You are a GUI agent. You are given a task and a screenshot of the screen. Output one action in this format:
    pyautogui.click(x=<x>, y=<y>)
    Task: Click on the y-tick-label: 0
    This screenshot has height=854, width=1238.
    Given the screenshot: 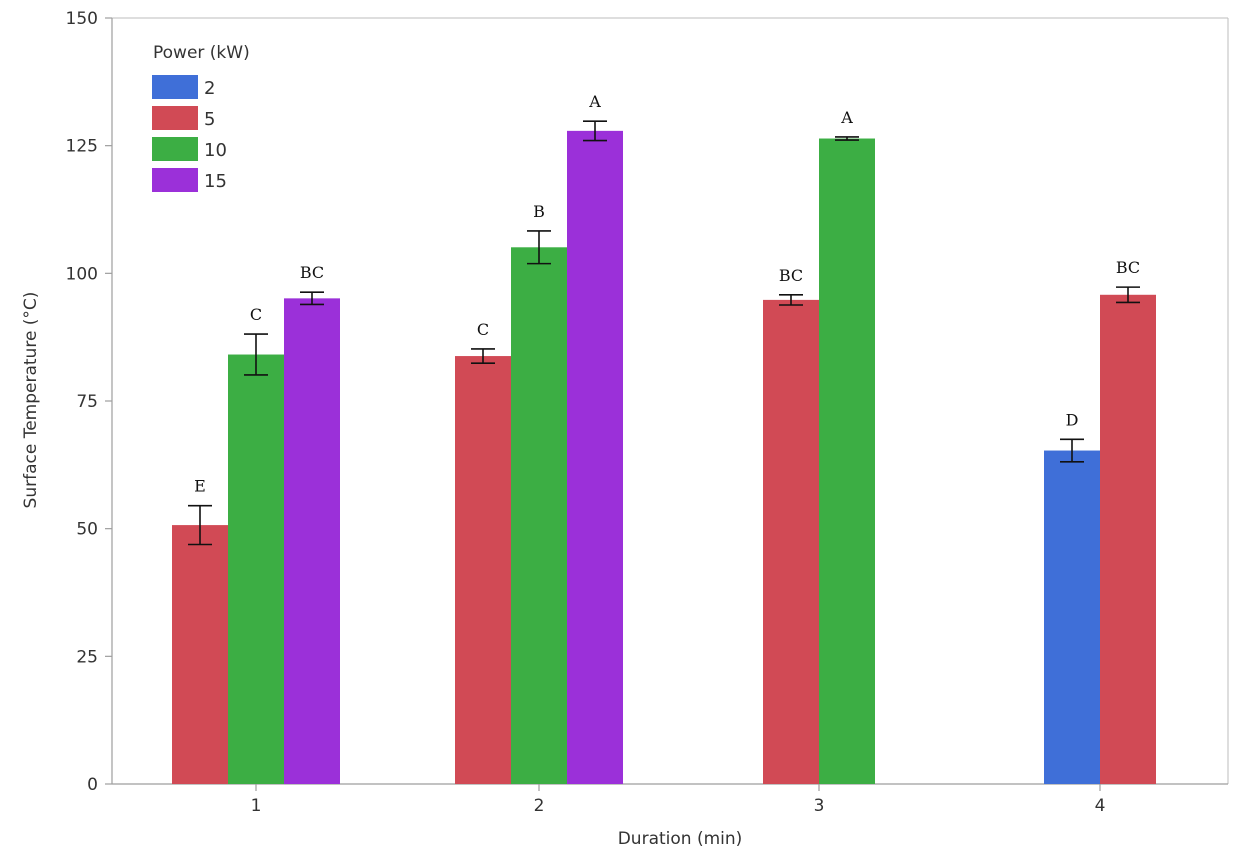 What is the action you would take?
    pyautogui.click(x=92, y=785)
    